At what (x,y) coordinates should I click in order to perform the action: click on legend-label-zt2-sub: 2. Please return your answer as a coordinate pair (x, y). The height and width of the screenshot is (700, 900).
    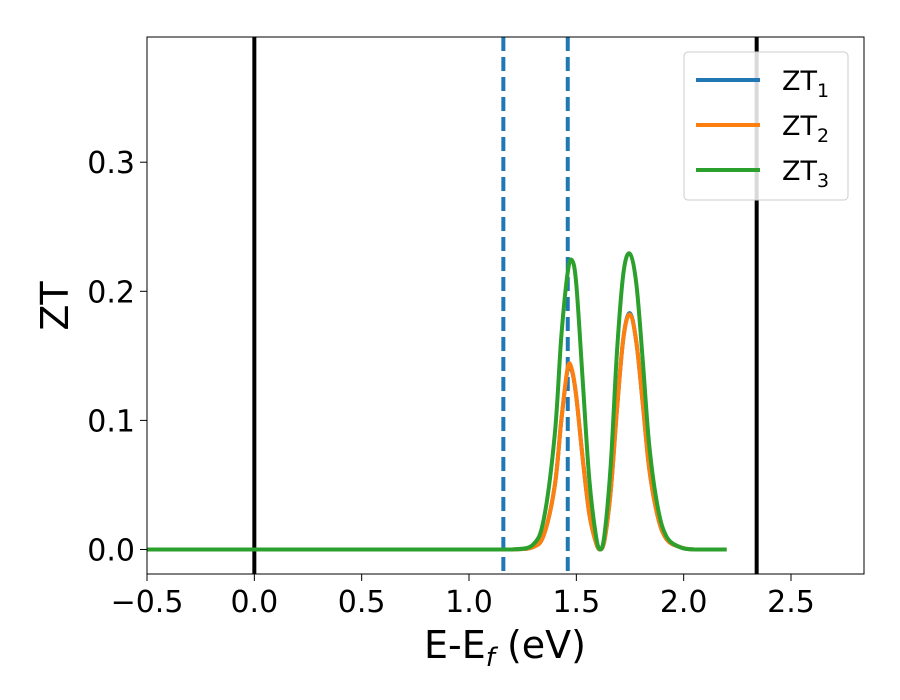
    Looking at the image, I should click on (823, 136).